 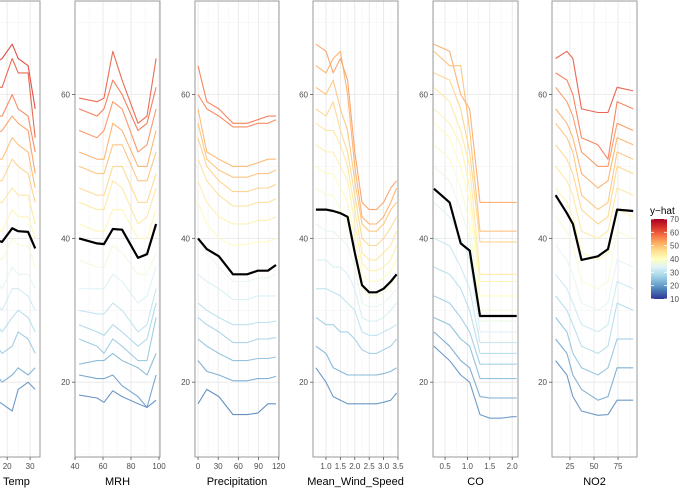 I want to click on x-tick-label: 50, so click(x=594, y=466).